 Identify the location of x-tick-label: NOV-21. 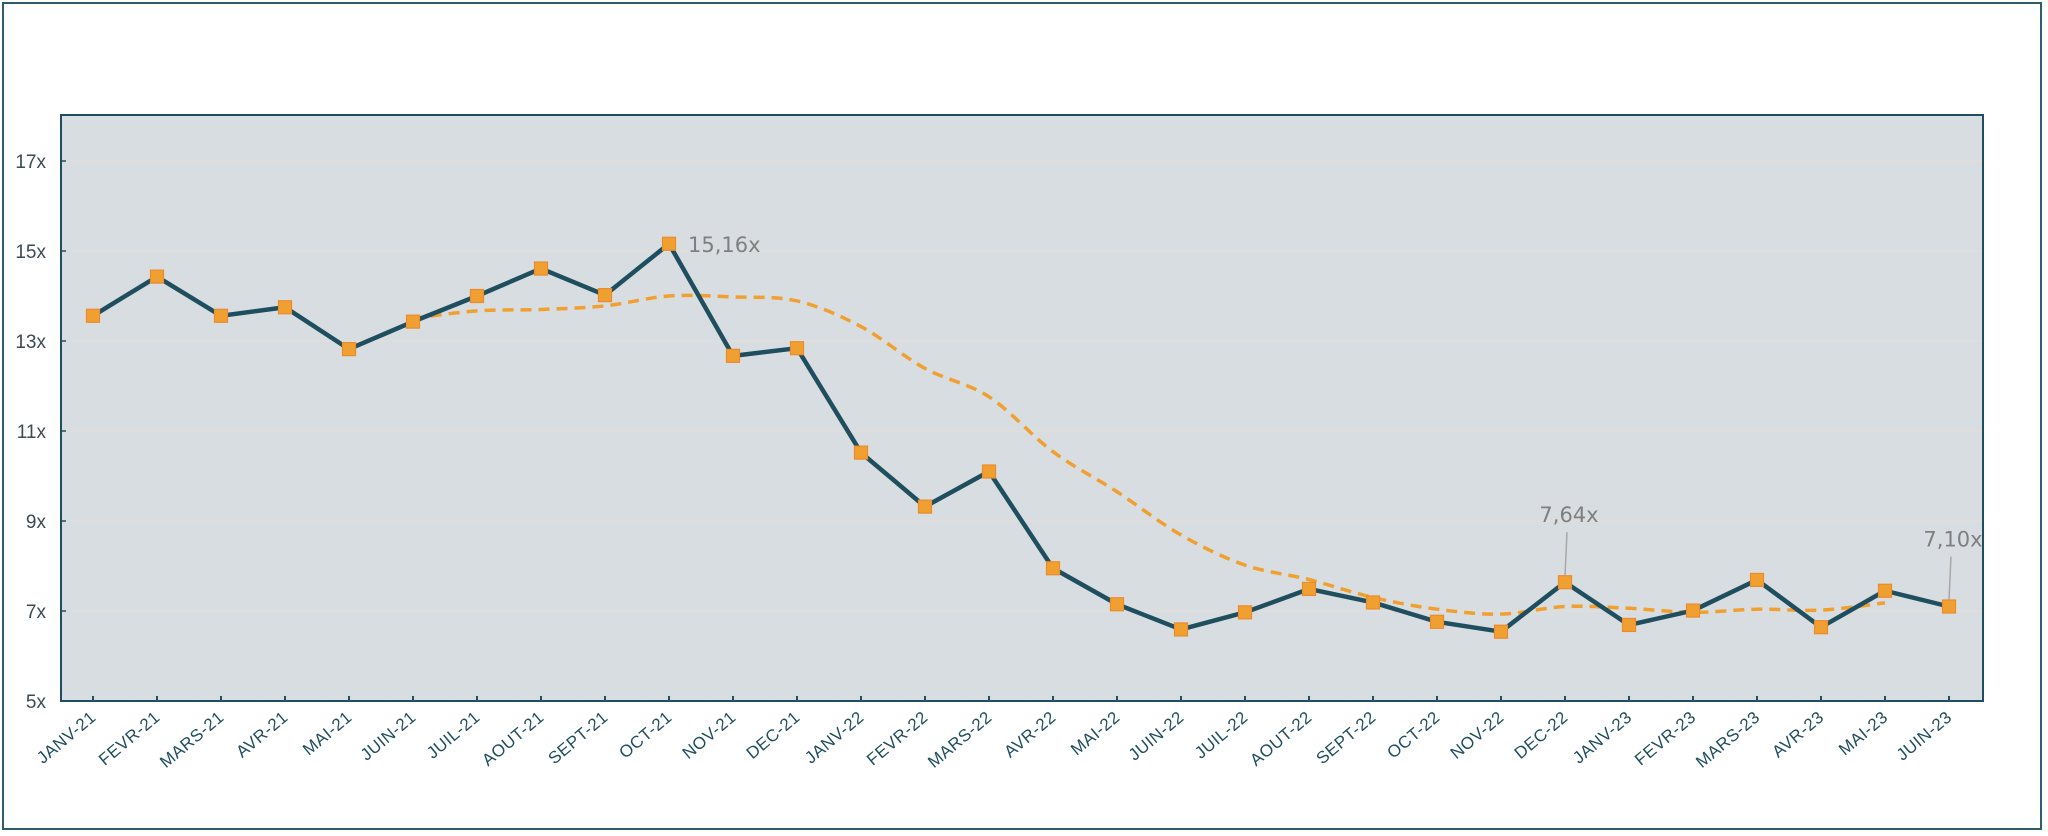
(709, 735).